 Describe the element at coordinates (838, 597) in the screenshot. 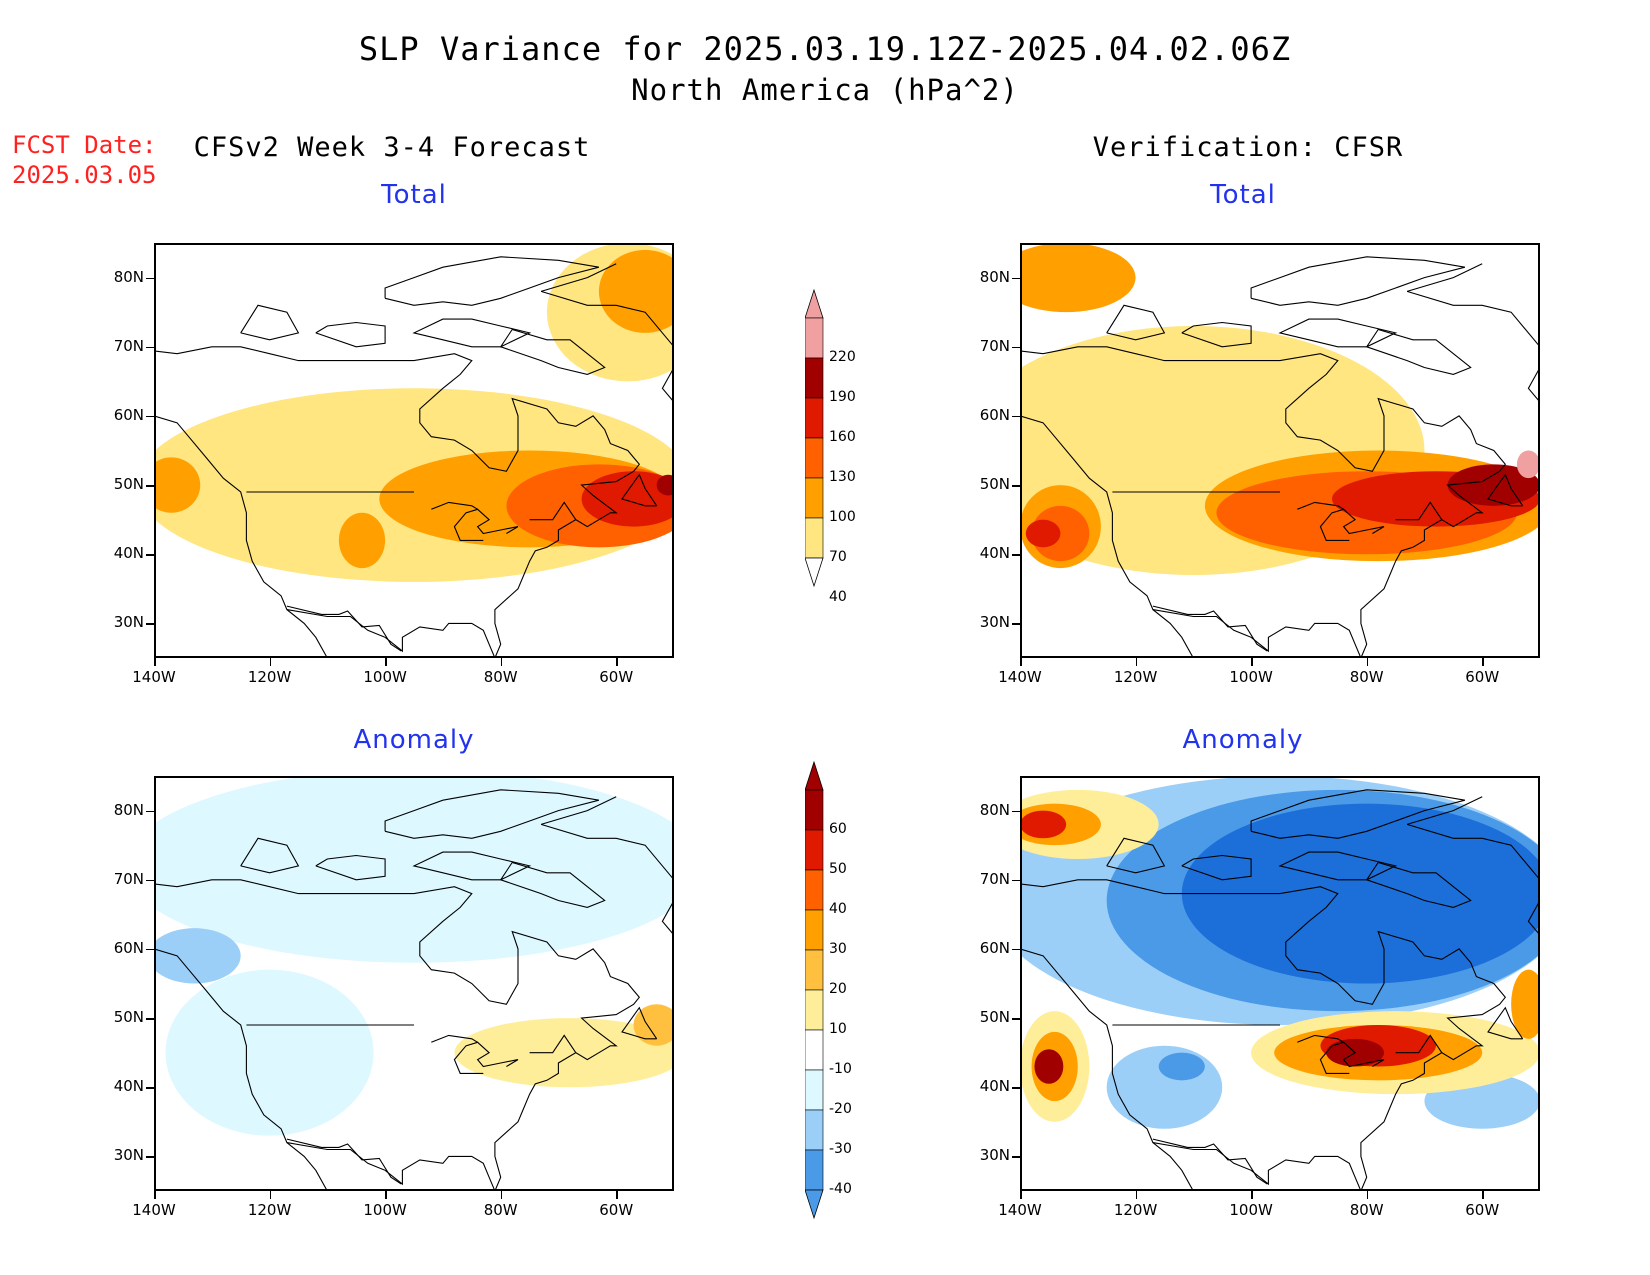

I see `colorbar-level-label: 40` at that location.